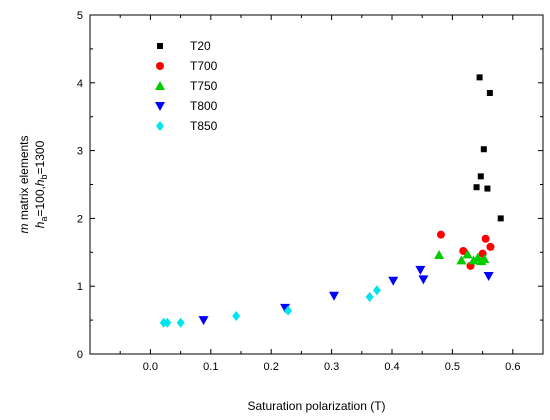  What do you see at coordinates (80, 287) in the screenshot?
I see `y-tick-label: 1` at bounding box center [80, 287].